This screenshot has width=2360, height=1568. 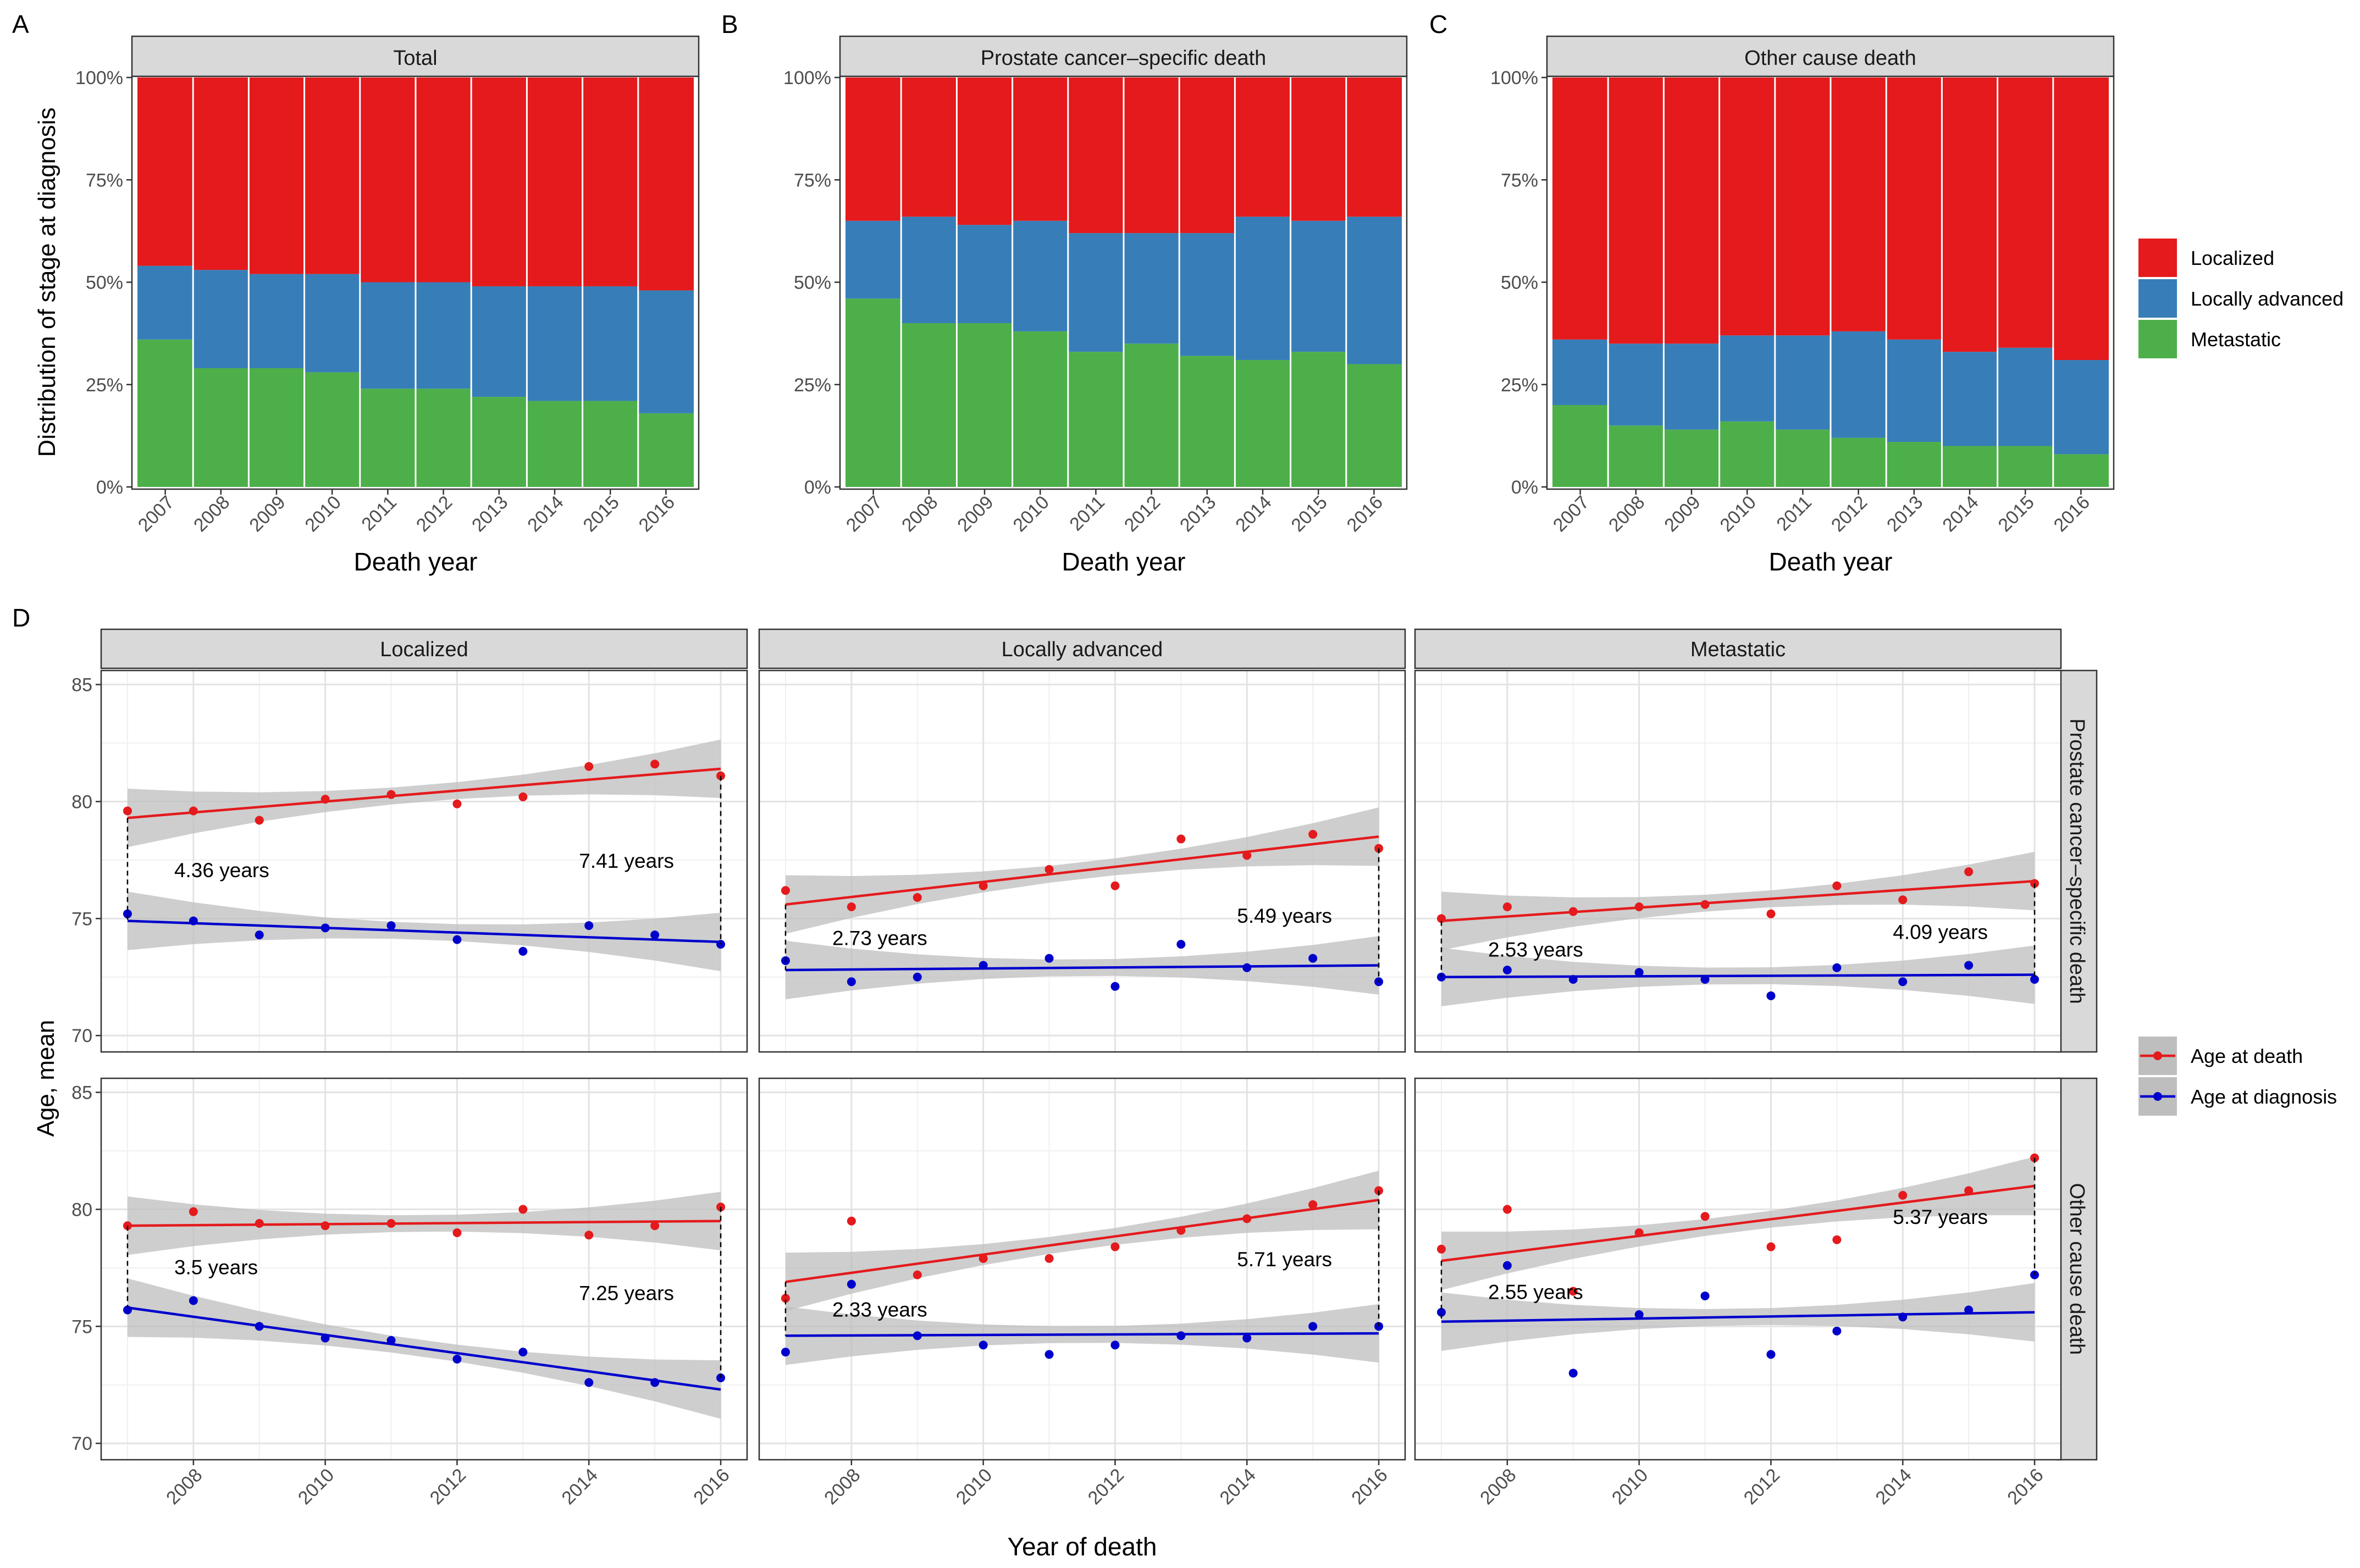 I want to click on x-axis-label: Death year, so click(x=1123, y=561).